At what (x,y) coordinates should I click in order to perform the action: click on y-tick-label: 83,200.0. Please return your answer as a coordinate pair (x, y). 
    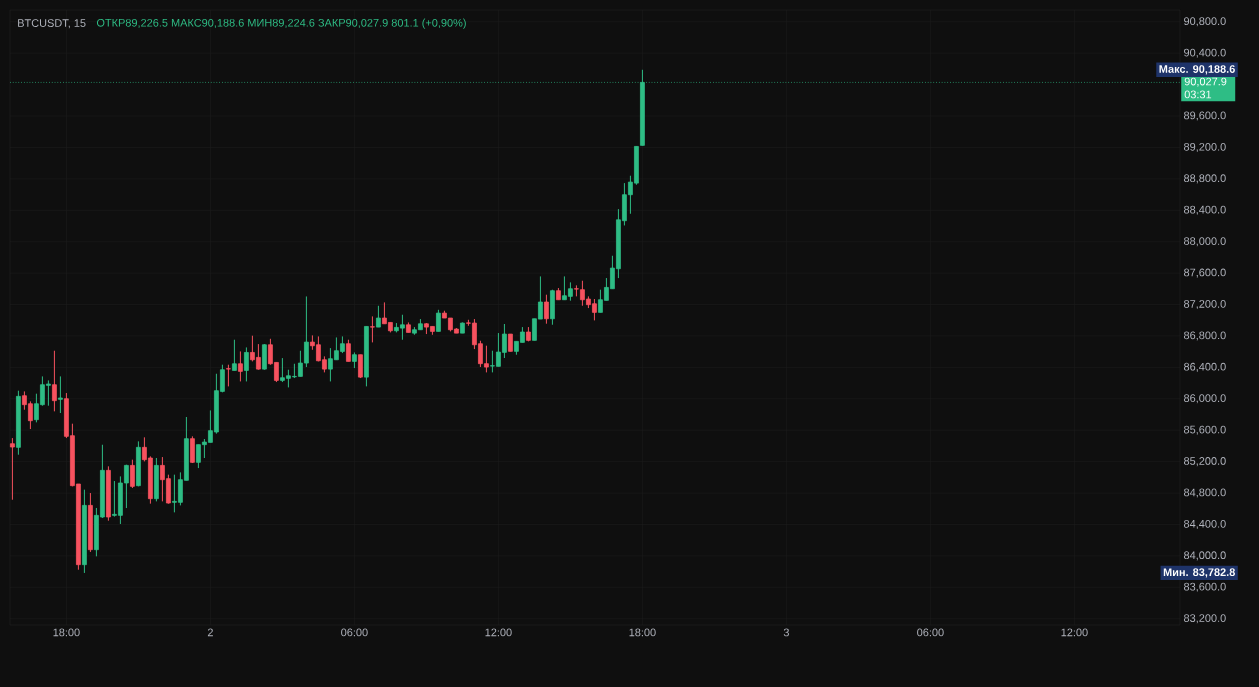
    Looking at the image, I should click on (1205, 619).